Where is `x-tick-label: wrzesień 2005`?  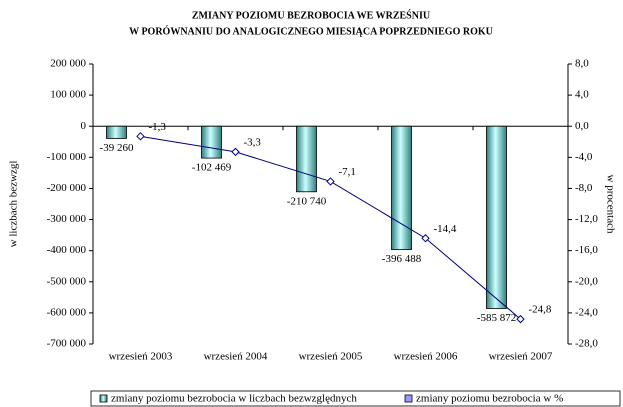 x-tick-label: wrzesień 2005 is located at coordinates (331, 357).